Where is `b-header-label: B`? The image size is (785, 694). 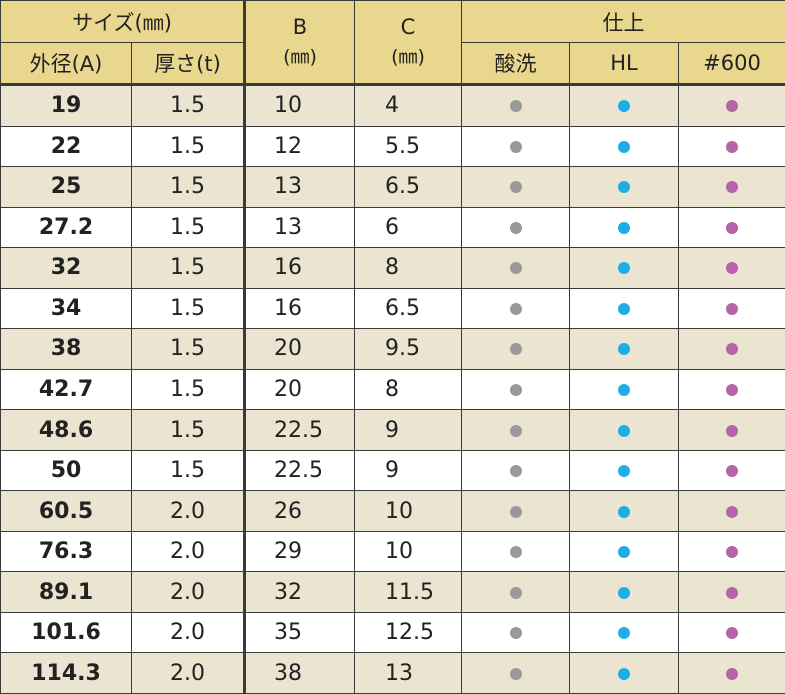 b-header-label: B is located at coordinates (300, 27).